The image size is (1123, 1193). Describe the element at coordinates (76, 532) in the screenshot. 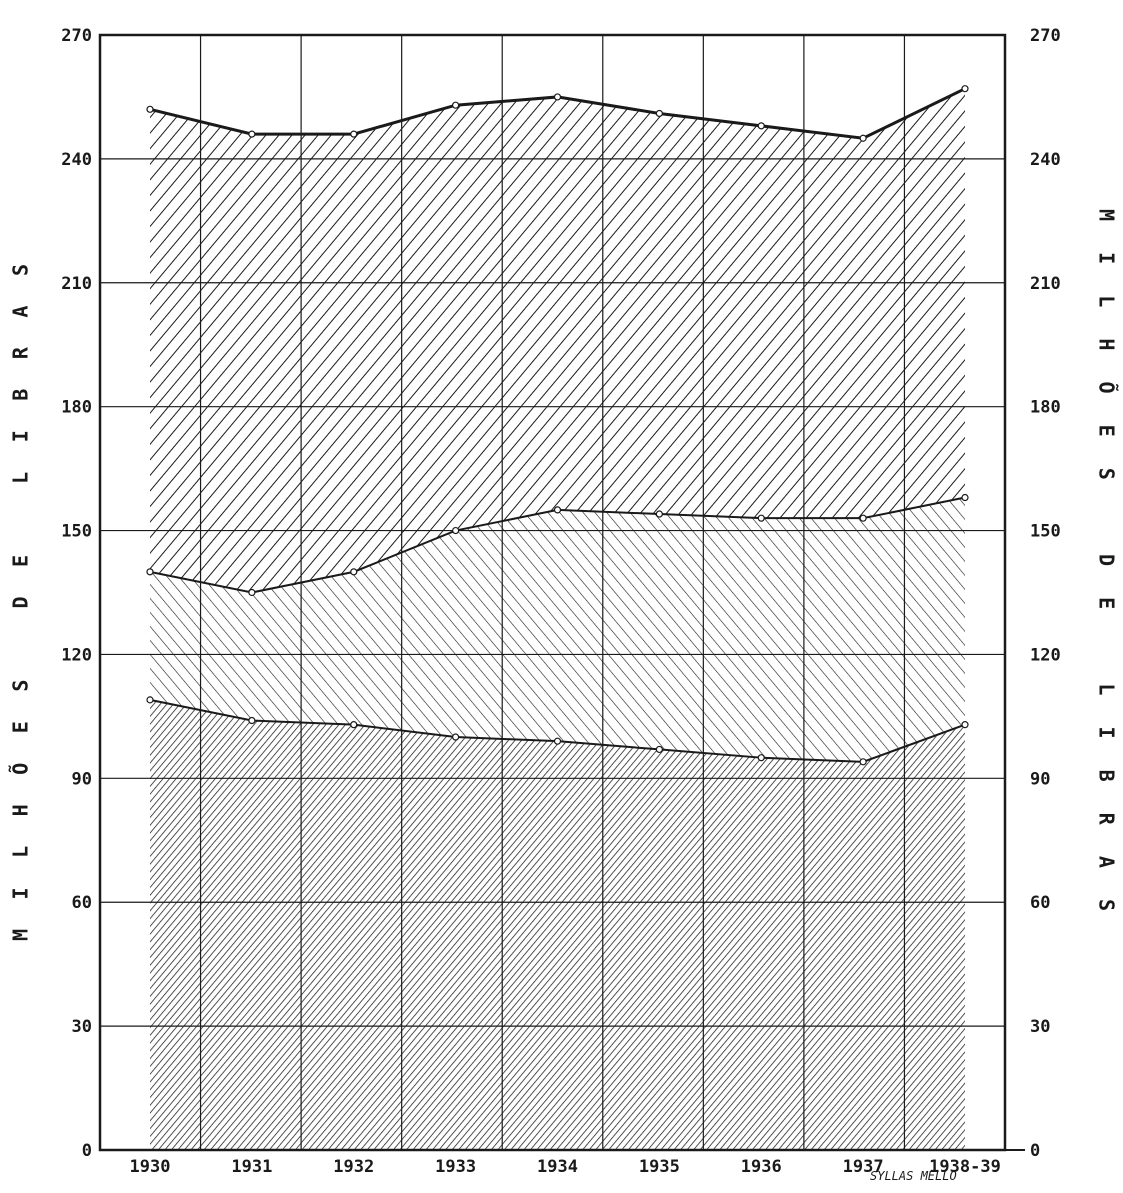

I see `y-tick-label-left: 150` at that location.